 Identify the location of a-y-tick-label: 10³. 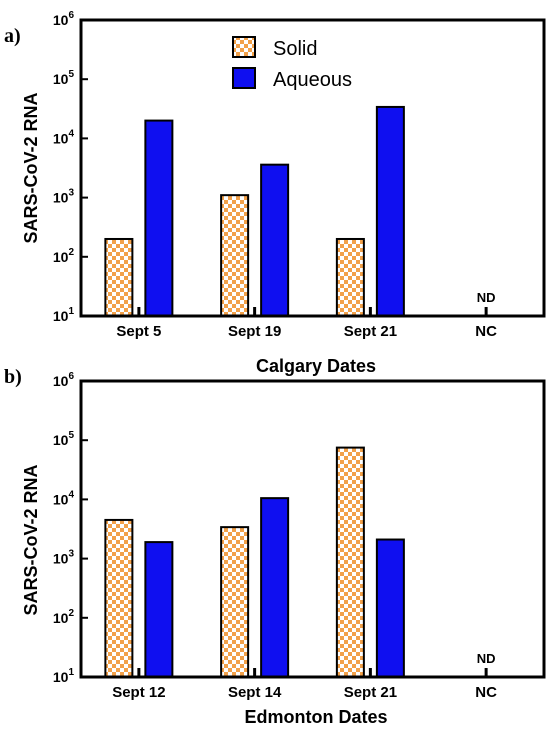
(64, 197).